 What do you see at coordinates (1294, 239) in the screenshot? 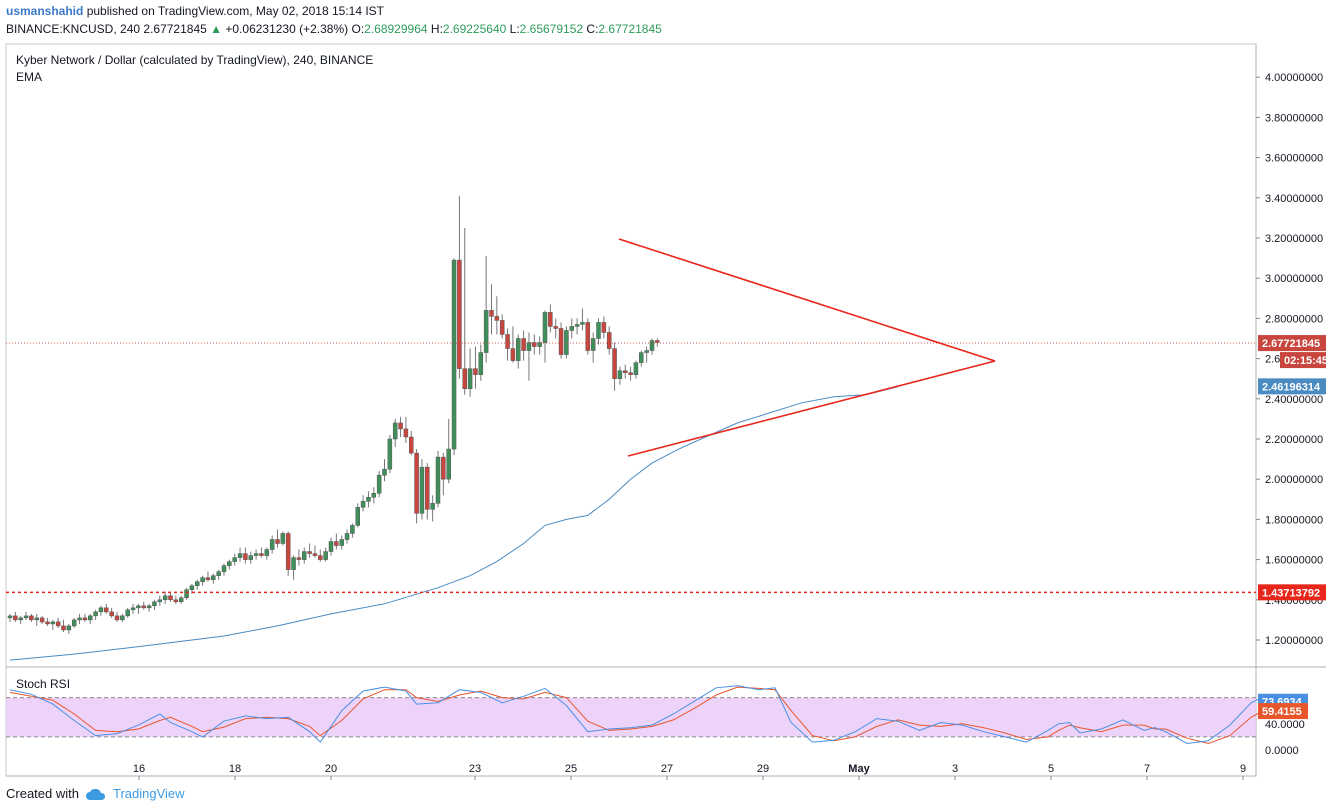
I see `price-tick-label: 3.20000000` at bounding box center [1294, 239].